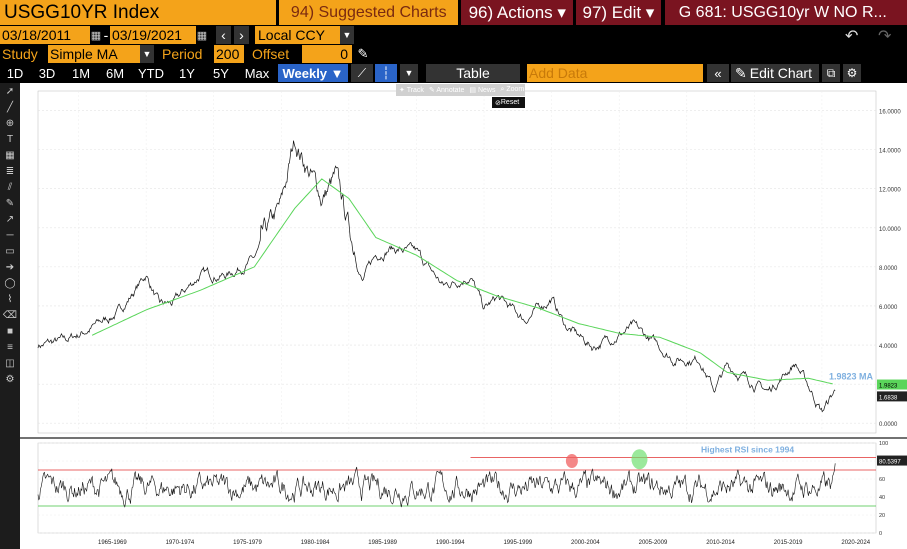 This screenshot has width=907, height=549. I want to click on x-tick-label: 2000-2004, so click(585, 543).